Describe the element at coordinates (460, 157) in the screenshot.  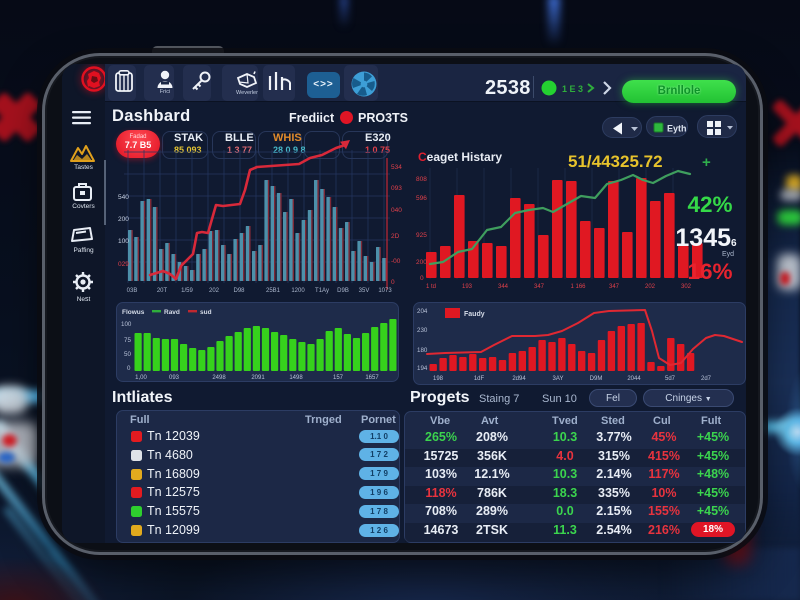
I see `svg-text: Ceaget Histary` at that location.